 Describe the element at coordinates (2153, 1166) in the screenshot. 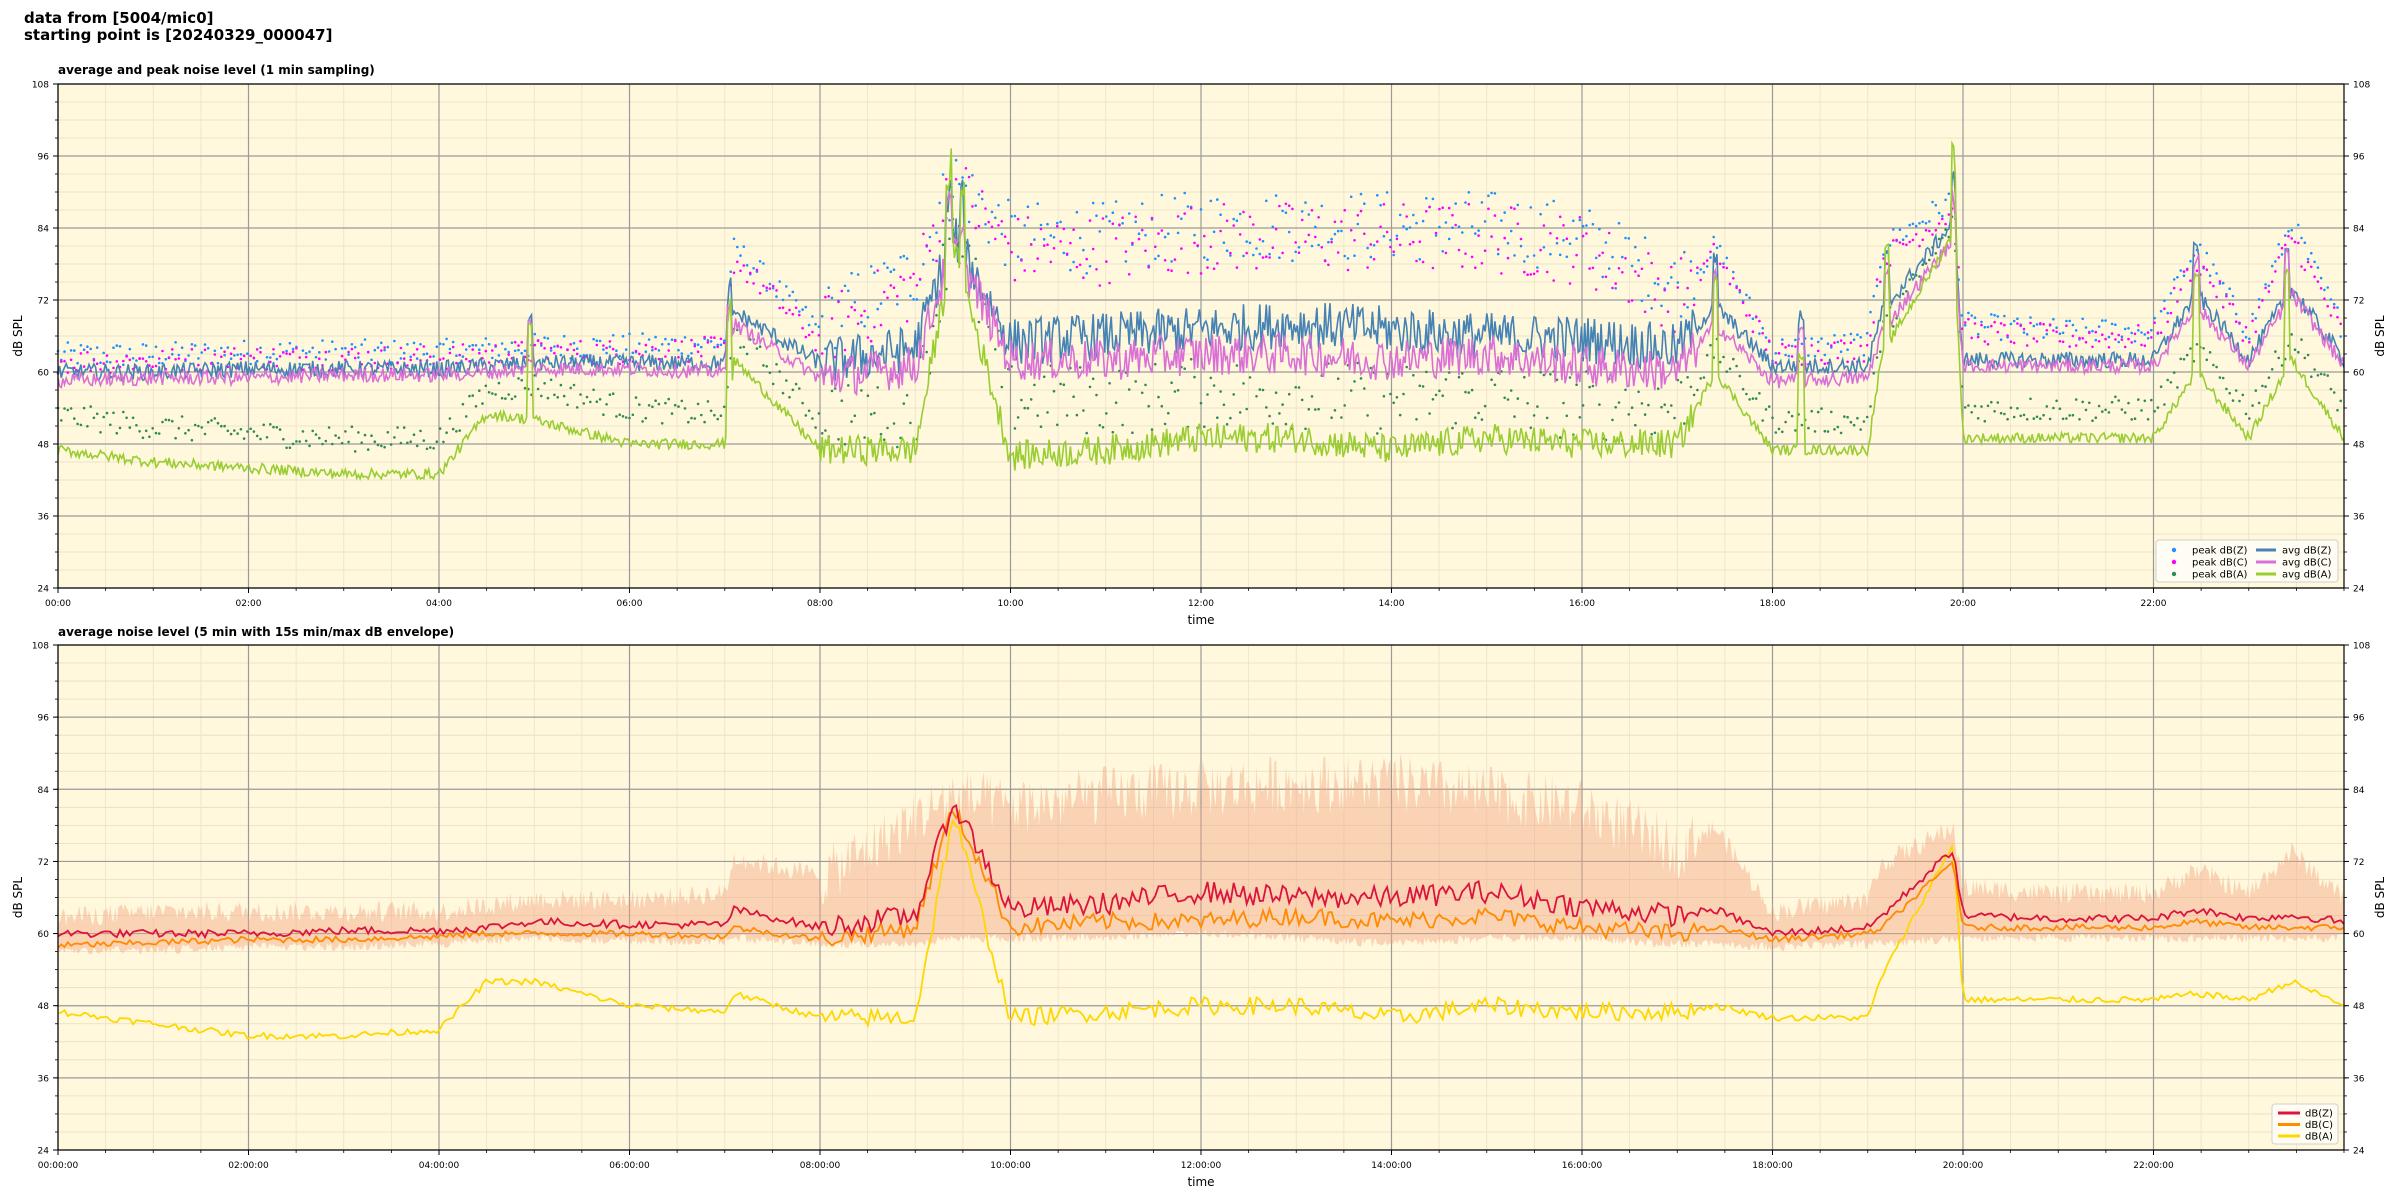

I see `x-tick-label: 22:00:00` at that location.